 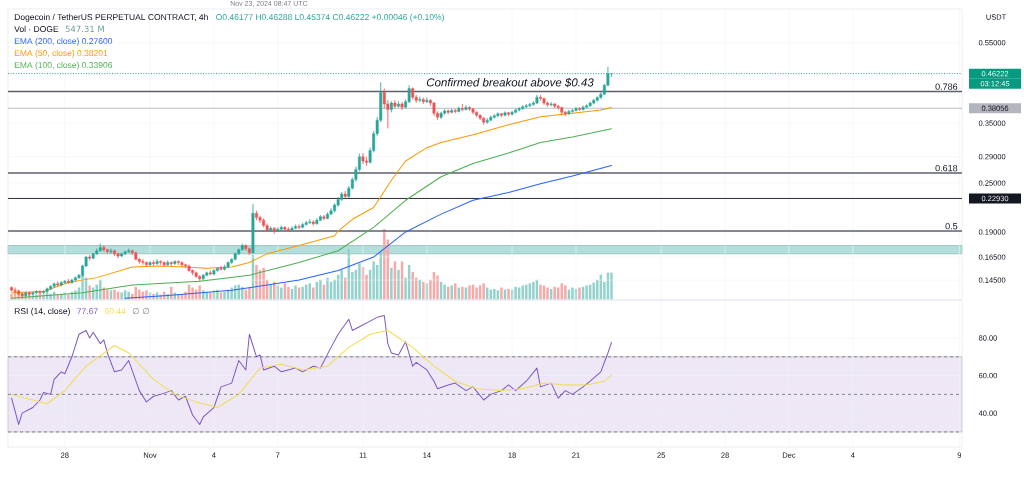 I want to click on text: O0.46177 H0.46288 L0.45374 C0.46222 +0.00046 (+0.10%), so click(x=330, y=17).